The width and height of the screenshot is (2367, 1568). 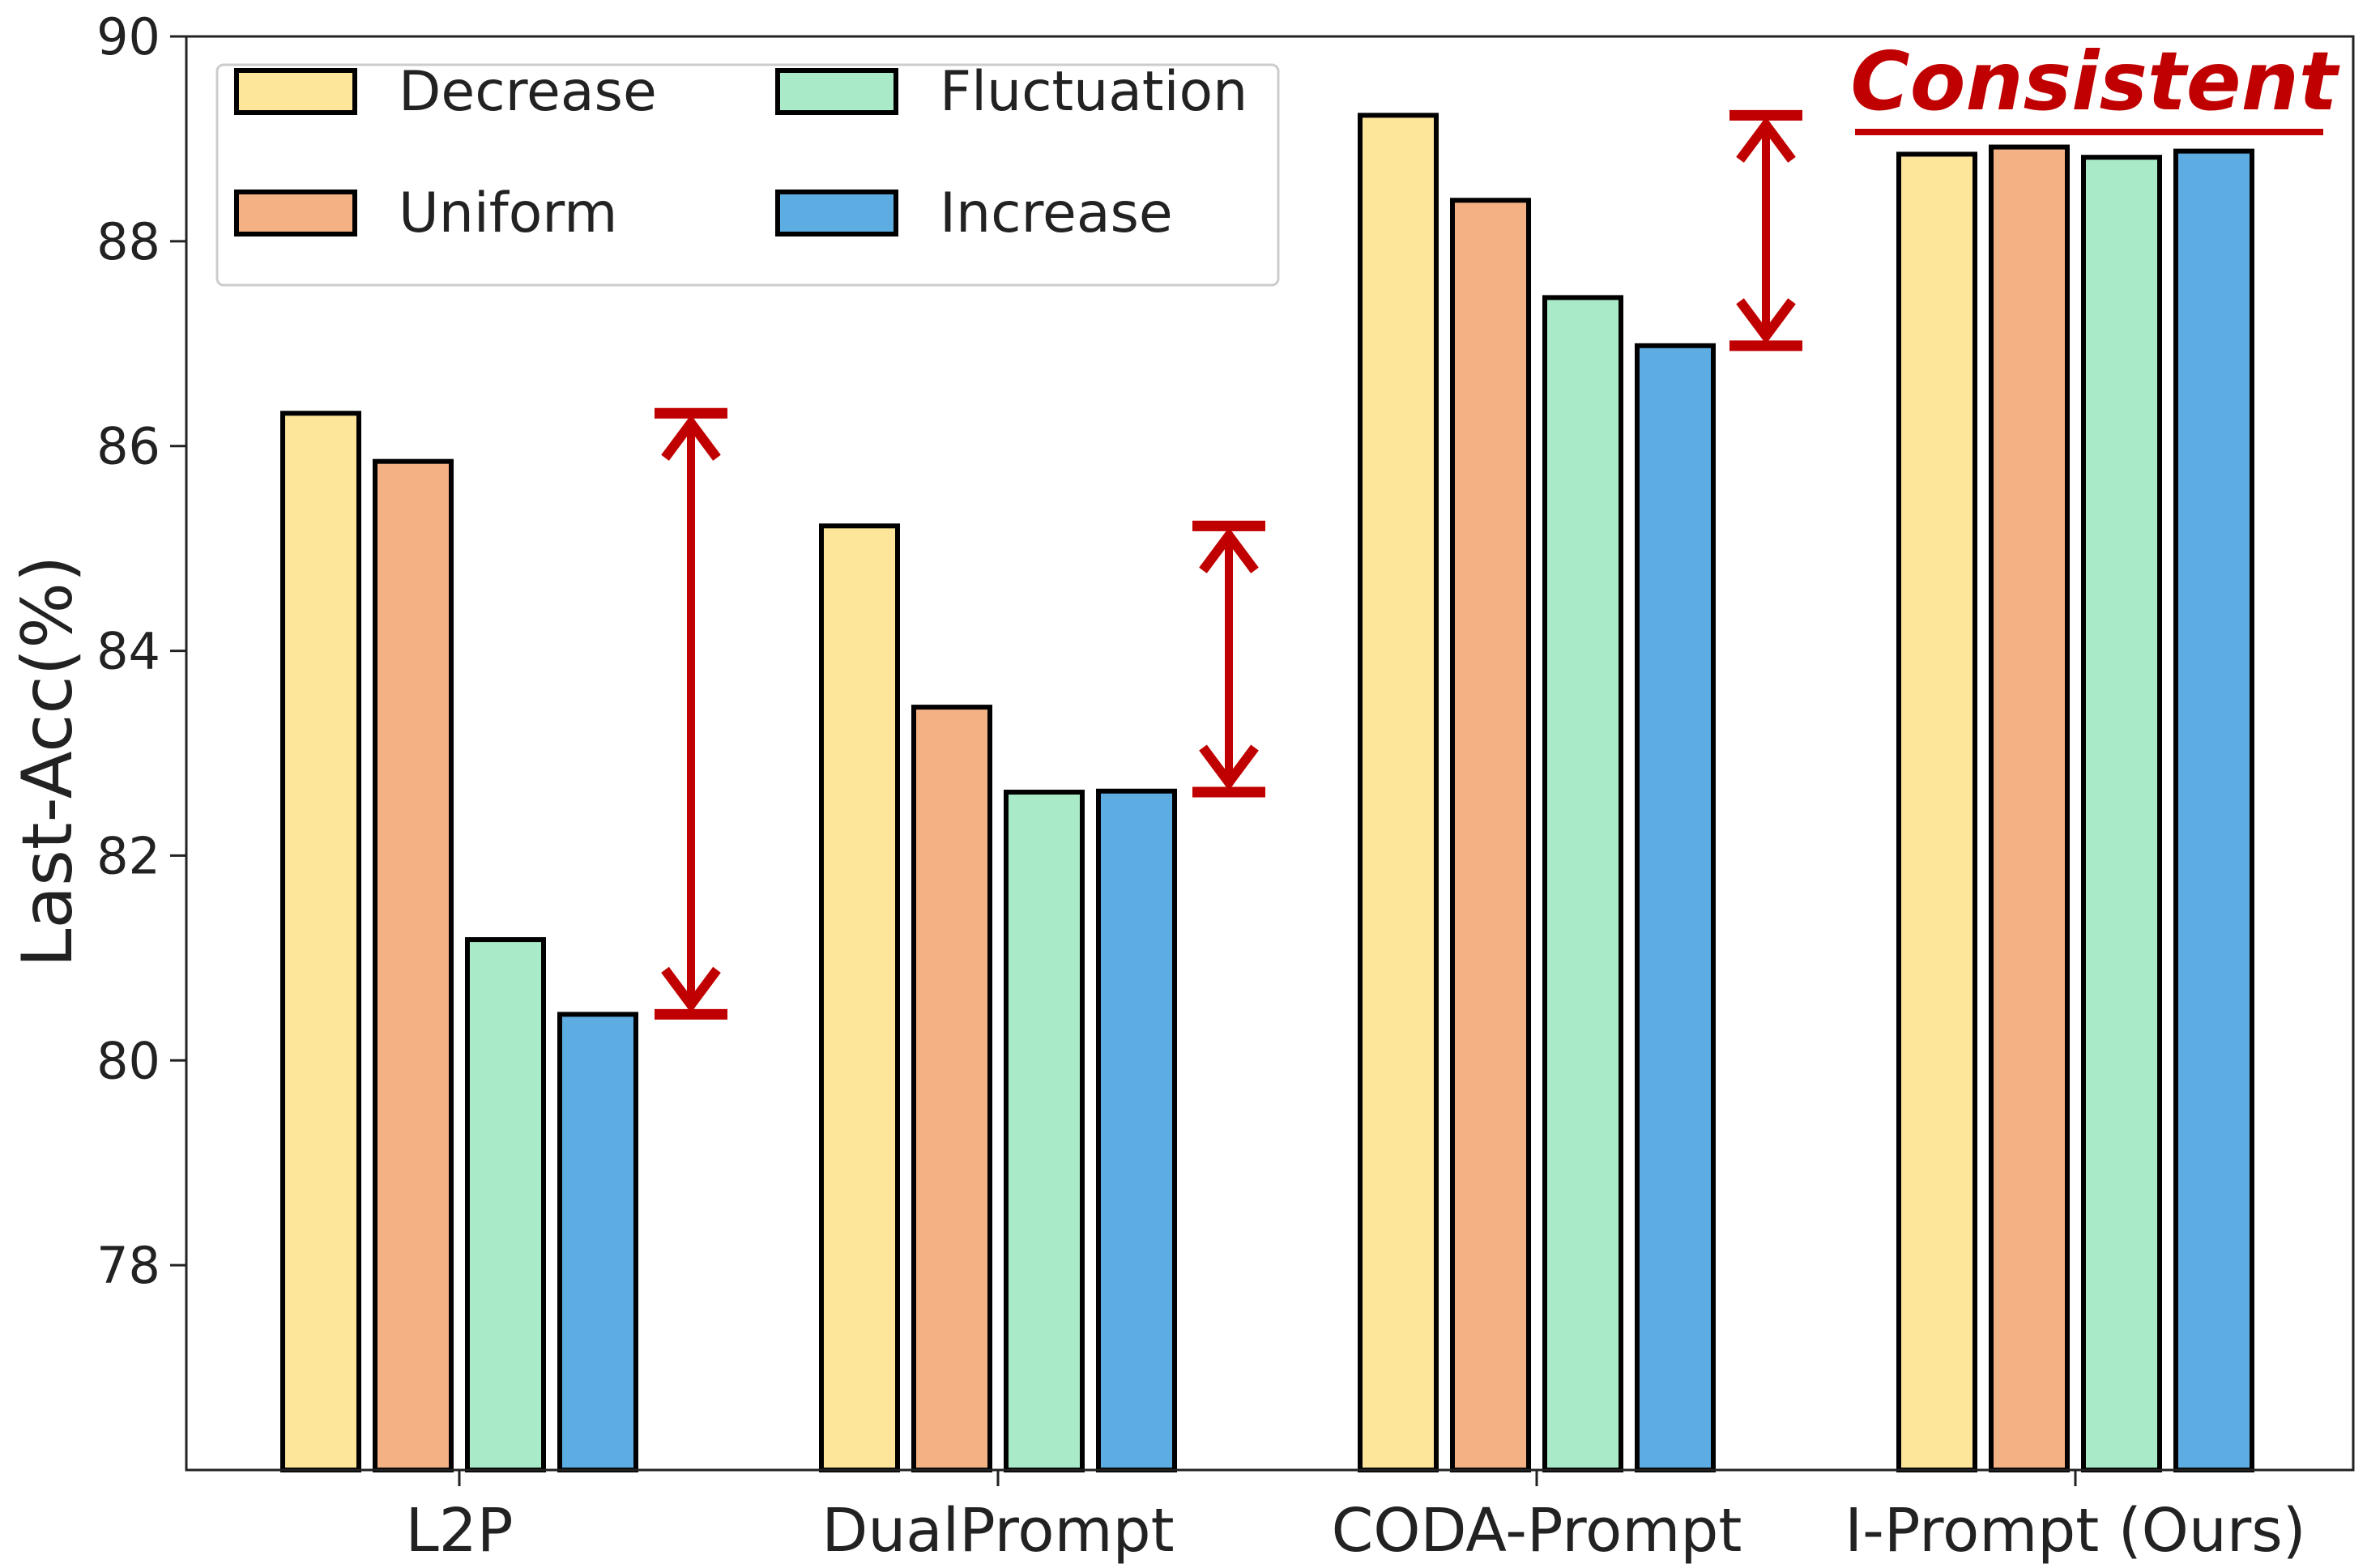 I want to click on consistent-label: Consistent, so click(x=2094, y=81).